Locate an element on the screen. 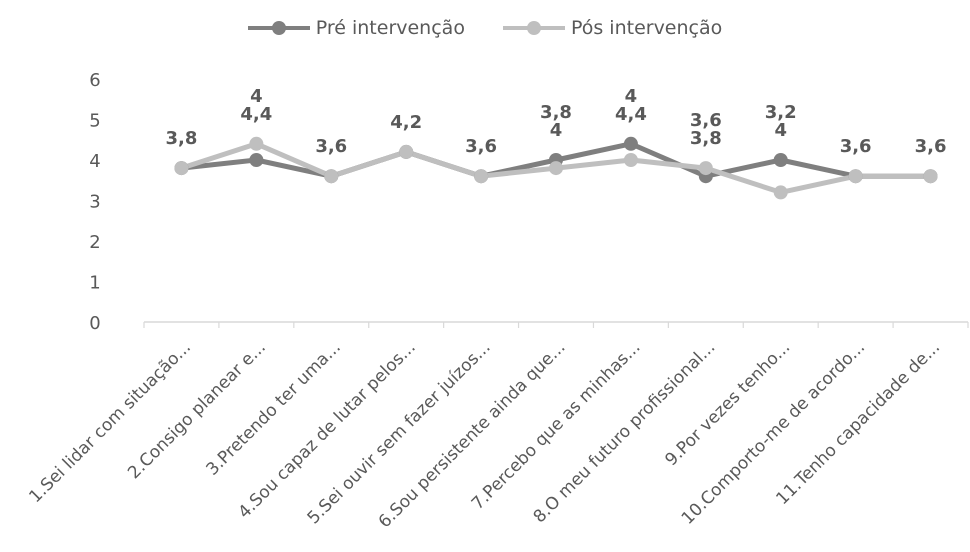  y-tick-label: 3 is located at coordinates (94, 202).